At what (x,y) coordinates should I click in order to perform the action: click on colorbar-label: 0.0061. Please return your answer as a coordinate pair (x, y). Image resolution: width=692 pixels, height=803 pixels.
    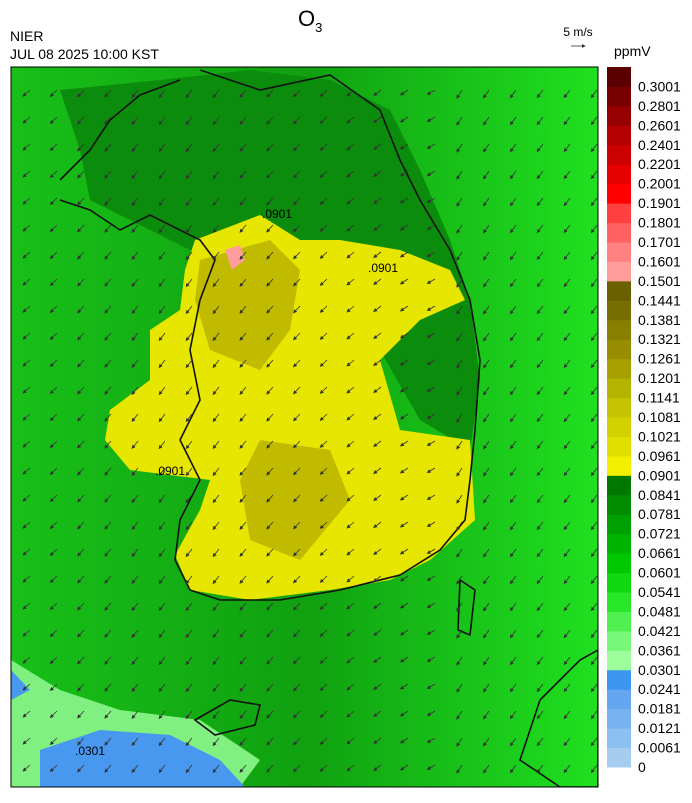
    Looking at the image, I should click on (659, 748).